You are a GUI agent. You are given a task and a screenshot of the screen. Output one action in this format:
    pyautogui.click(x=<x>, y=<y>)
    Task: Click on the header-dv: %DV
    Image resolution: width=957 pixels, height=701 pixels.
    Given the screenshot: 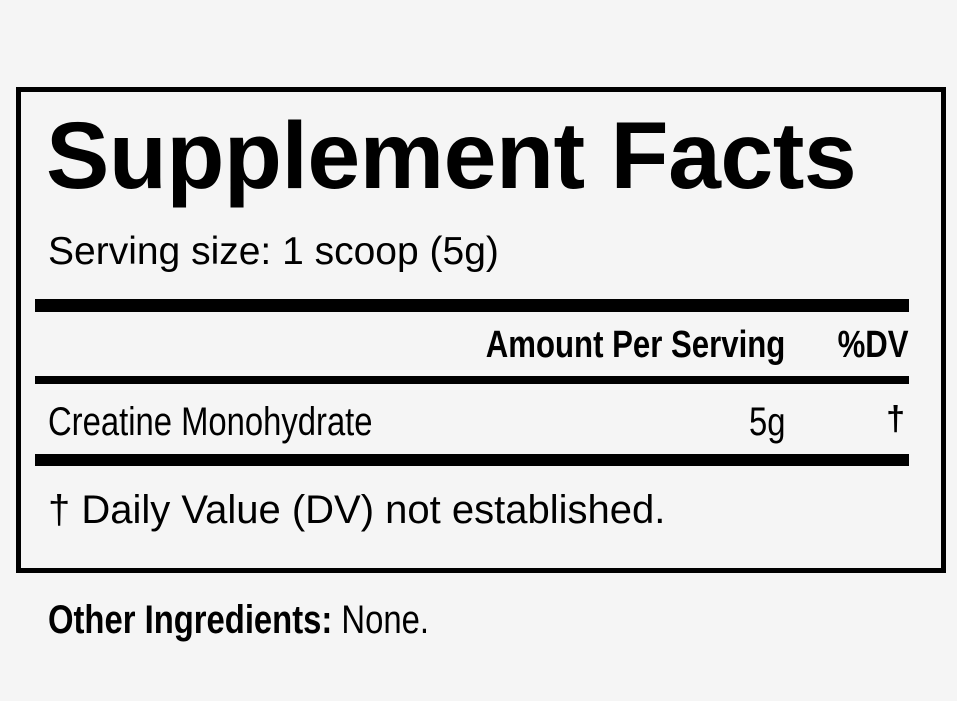 What is the action you would take?
    pyautogui.click(x=873, y=345)
    